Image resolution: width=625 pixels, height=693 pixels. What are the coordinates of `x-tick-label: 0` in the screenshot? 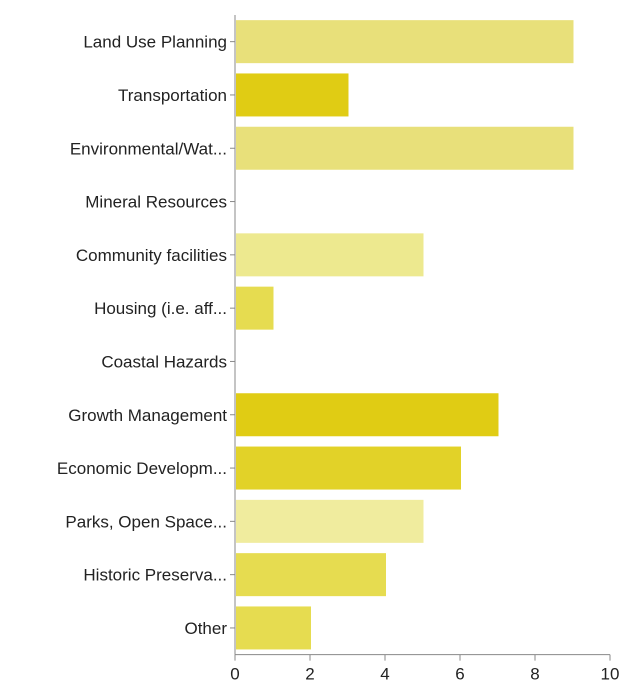 It's located at (234, 674).